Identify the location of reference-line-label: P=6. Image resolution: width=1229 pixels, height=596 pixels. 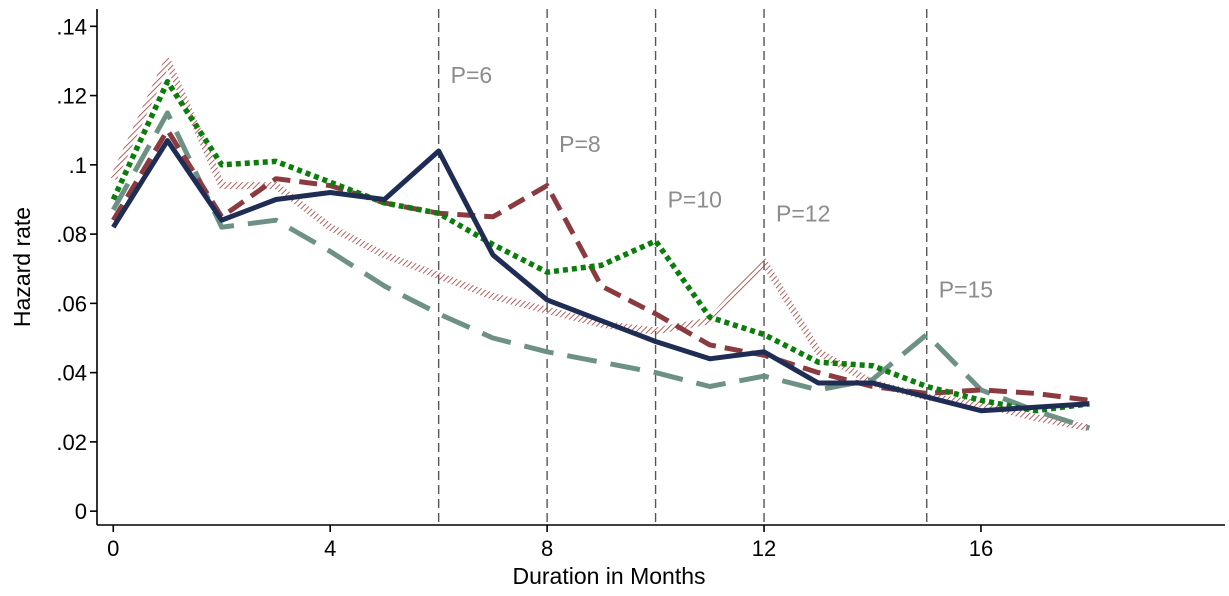
(472, 75).